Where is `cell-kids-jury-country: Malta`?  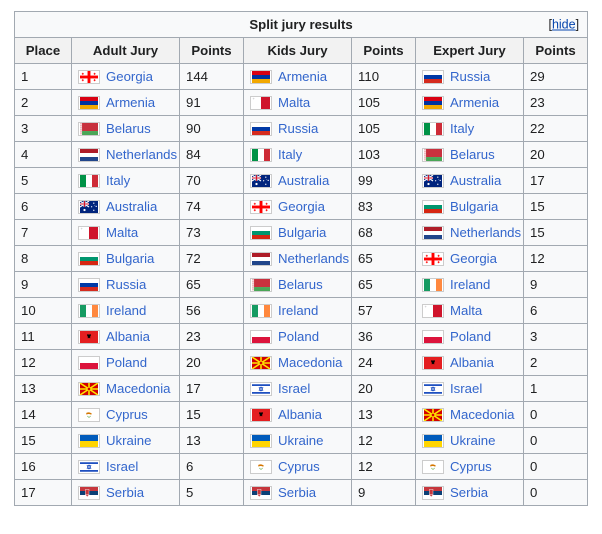 cell-kids-jury-country: Malta is located at coordinates (297, 102).